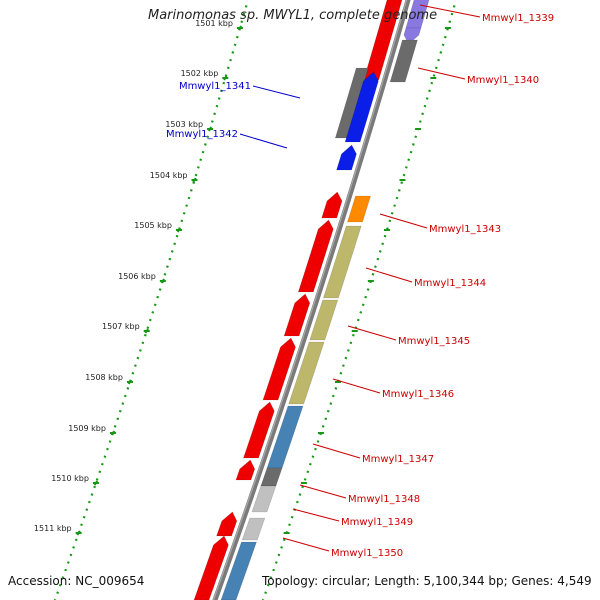  Describe the element at coordinates (279, 369) in the screenshot. I see `gene-feature-mmwyl1-1346-red` at that location.